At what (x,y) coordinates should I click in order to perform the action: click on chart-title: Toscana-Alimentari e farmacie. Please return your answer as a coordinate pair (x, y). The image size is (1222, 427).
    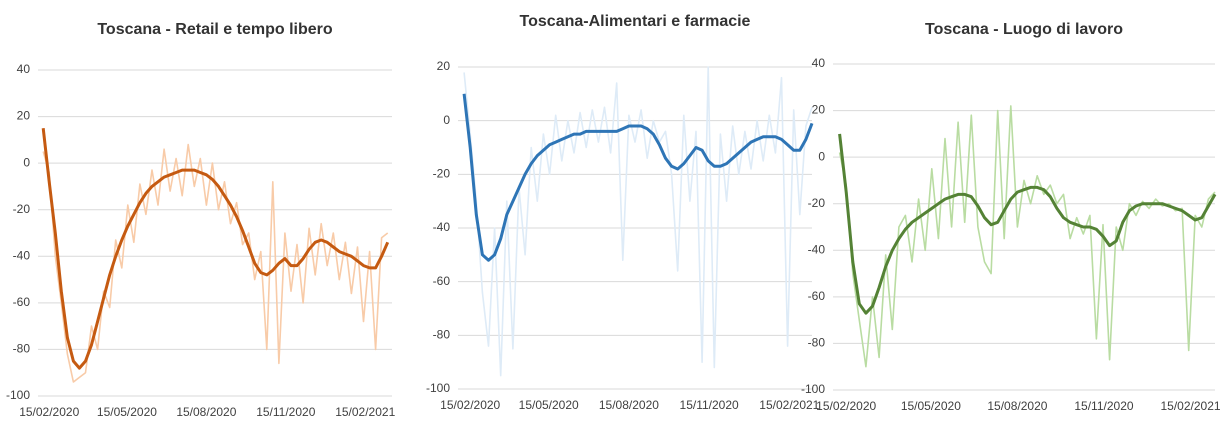
    Looking at the image, I should click on (635, 21).